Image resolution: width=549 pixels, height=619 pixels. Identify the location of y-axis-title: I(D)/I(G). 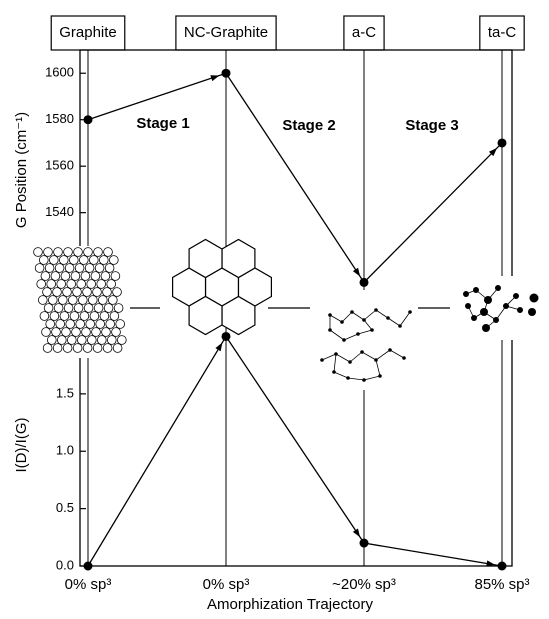
(21, 445).